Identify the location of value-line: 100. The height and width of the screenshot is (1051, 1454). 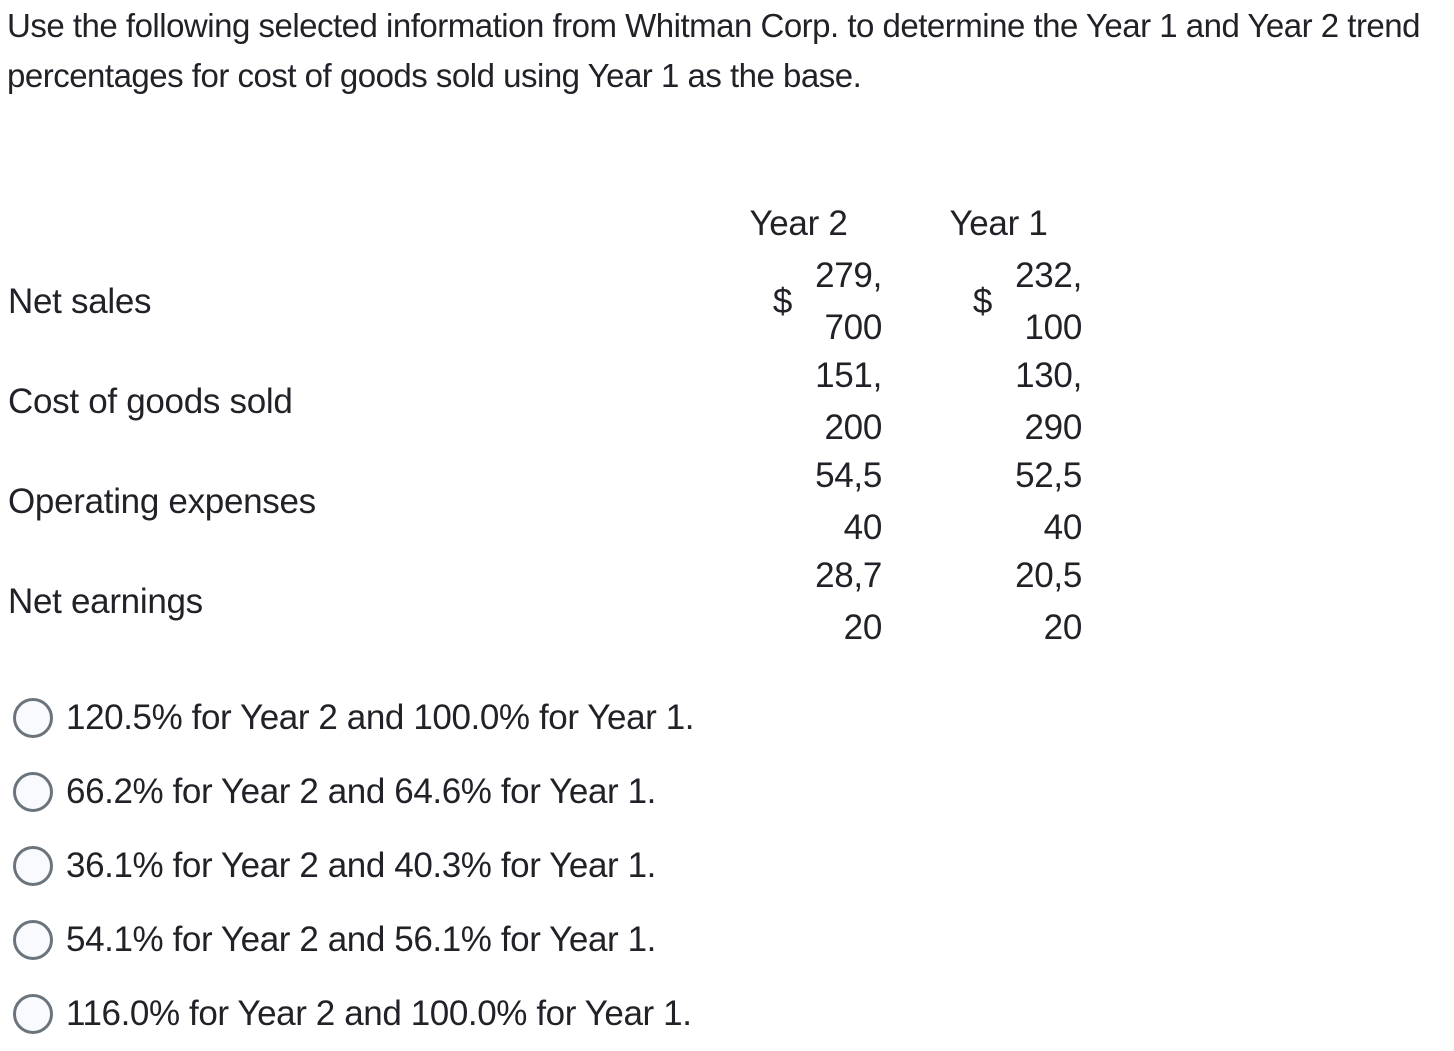
(1053, 327).